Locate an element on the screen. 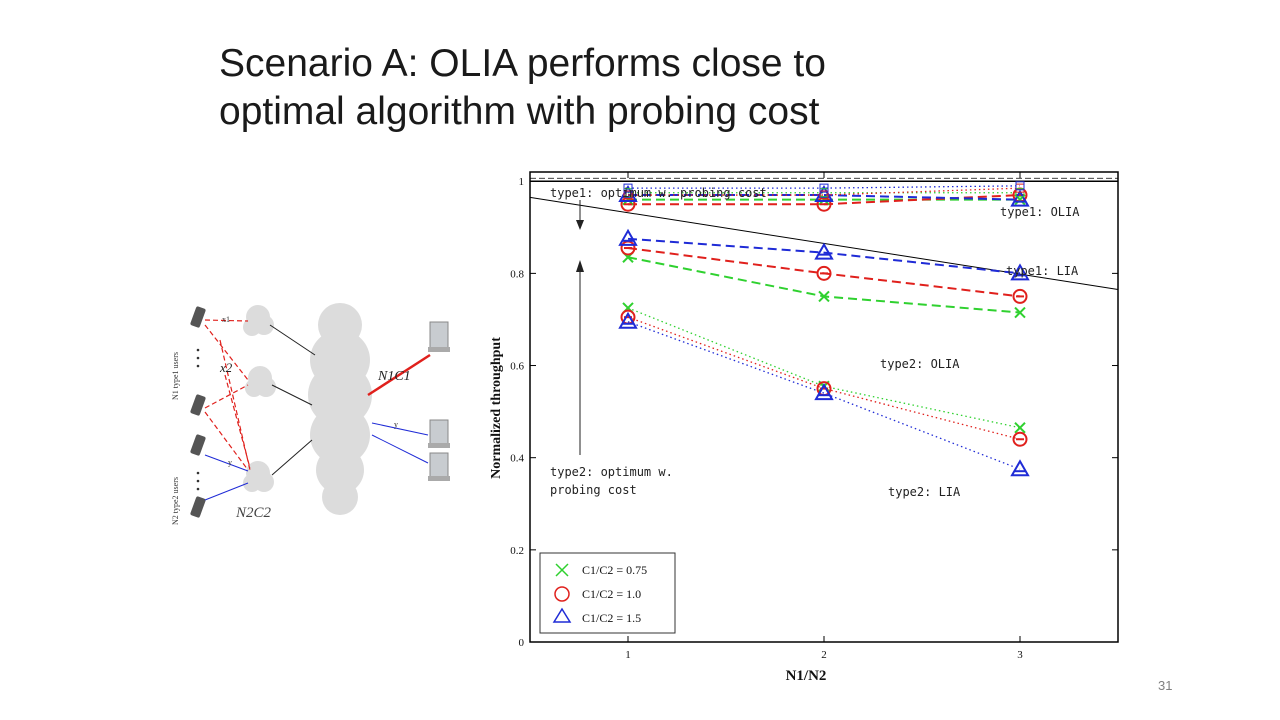 The height and width of the screenshot is (720, 1280). x-axis-label: N1/N2 is located at coordinates (806, 676).